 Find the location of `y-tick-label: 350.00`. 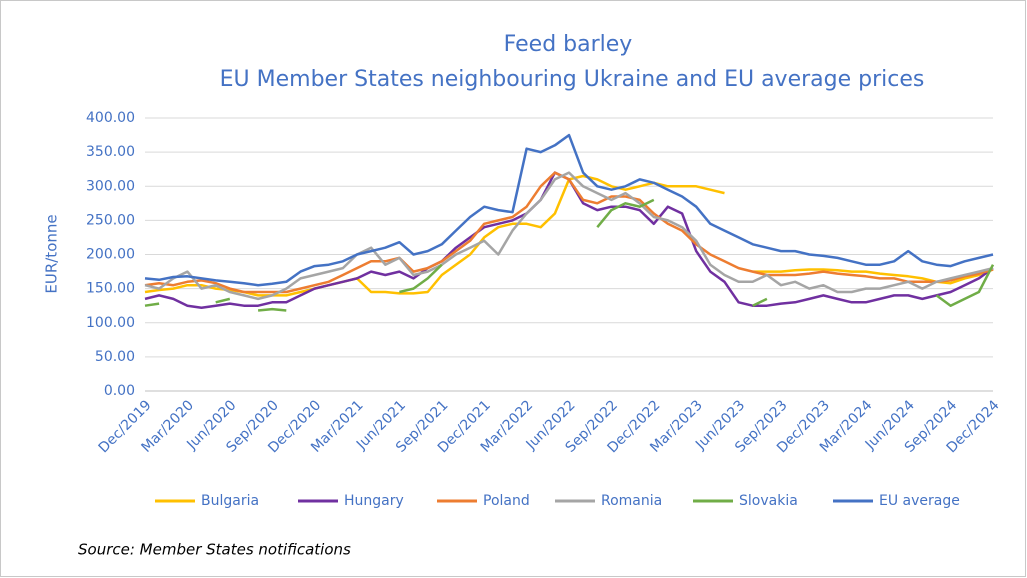

y-tick-label: 350.00 is located at coordinates (110, 152).